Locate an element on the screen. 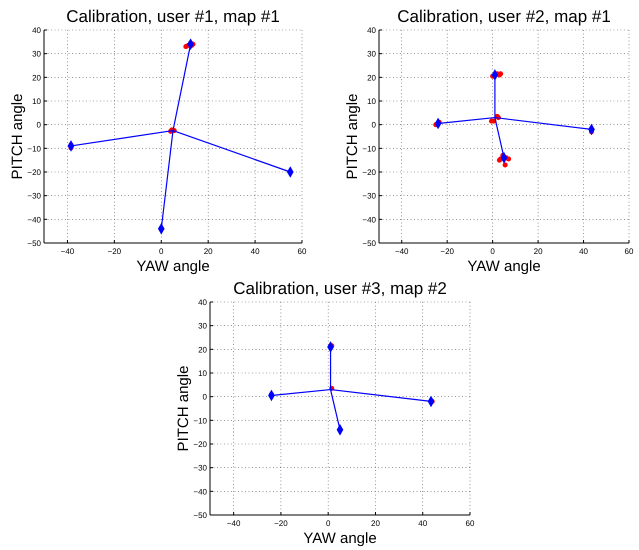  chart-title: Calibration, user #3, map #2 is located at coordinates (340, 288).